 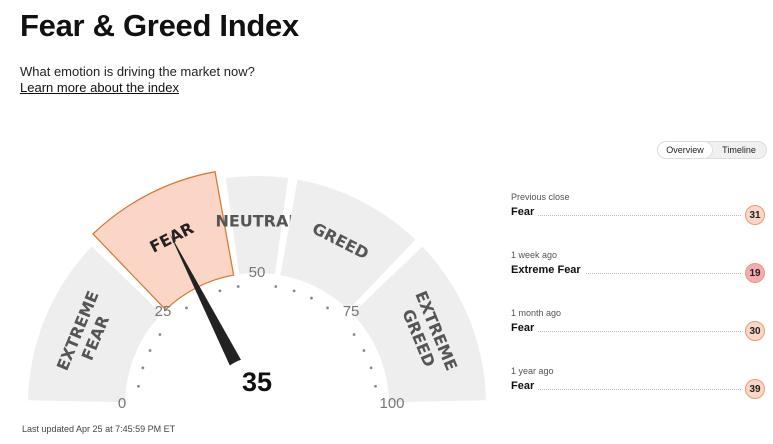 What do you see at coordinates (256, 221) in the screenshot?
I see `gauge-label-neutral: NEUTRAL` at bounding box center [256, 221].